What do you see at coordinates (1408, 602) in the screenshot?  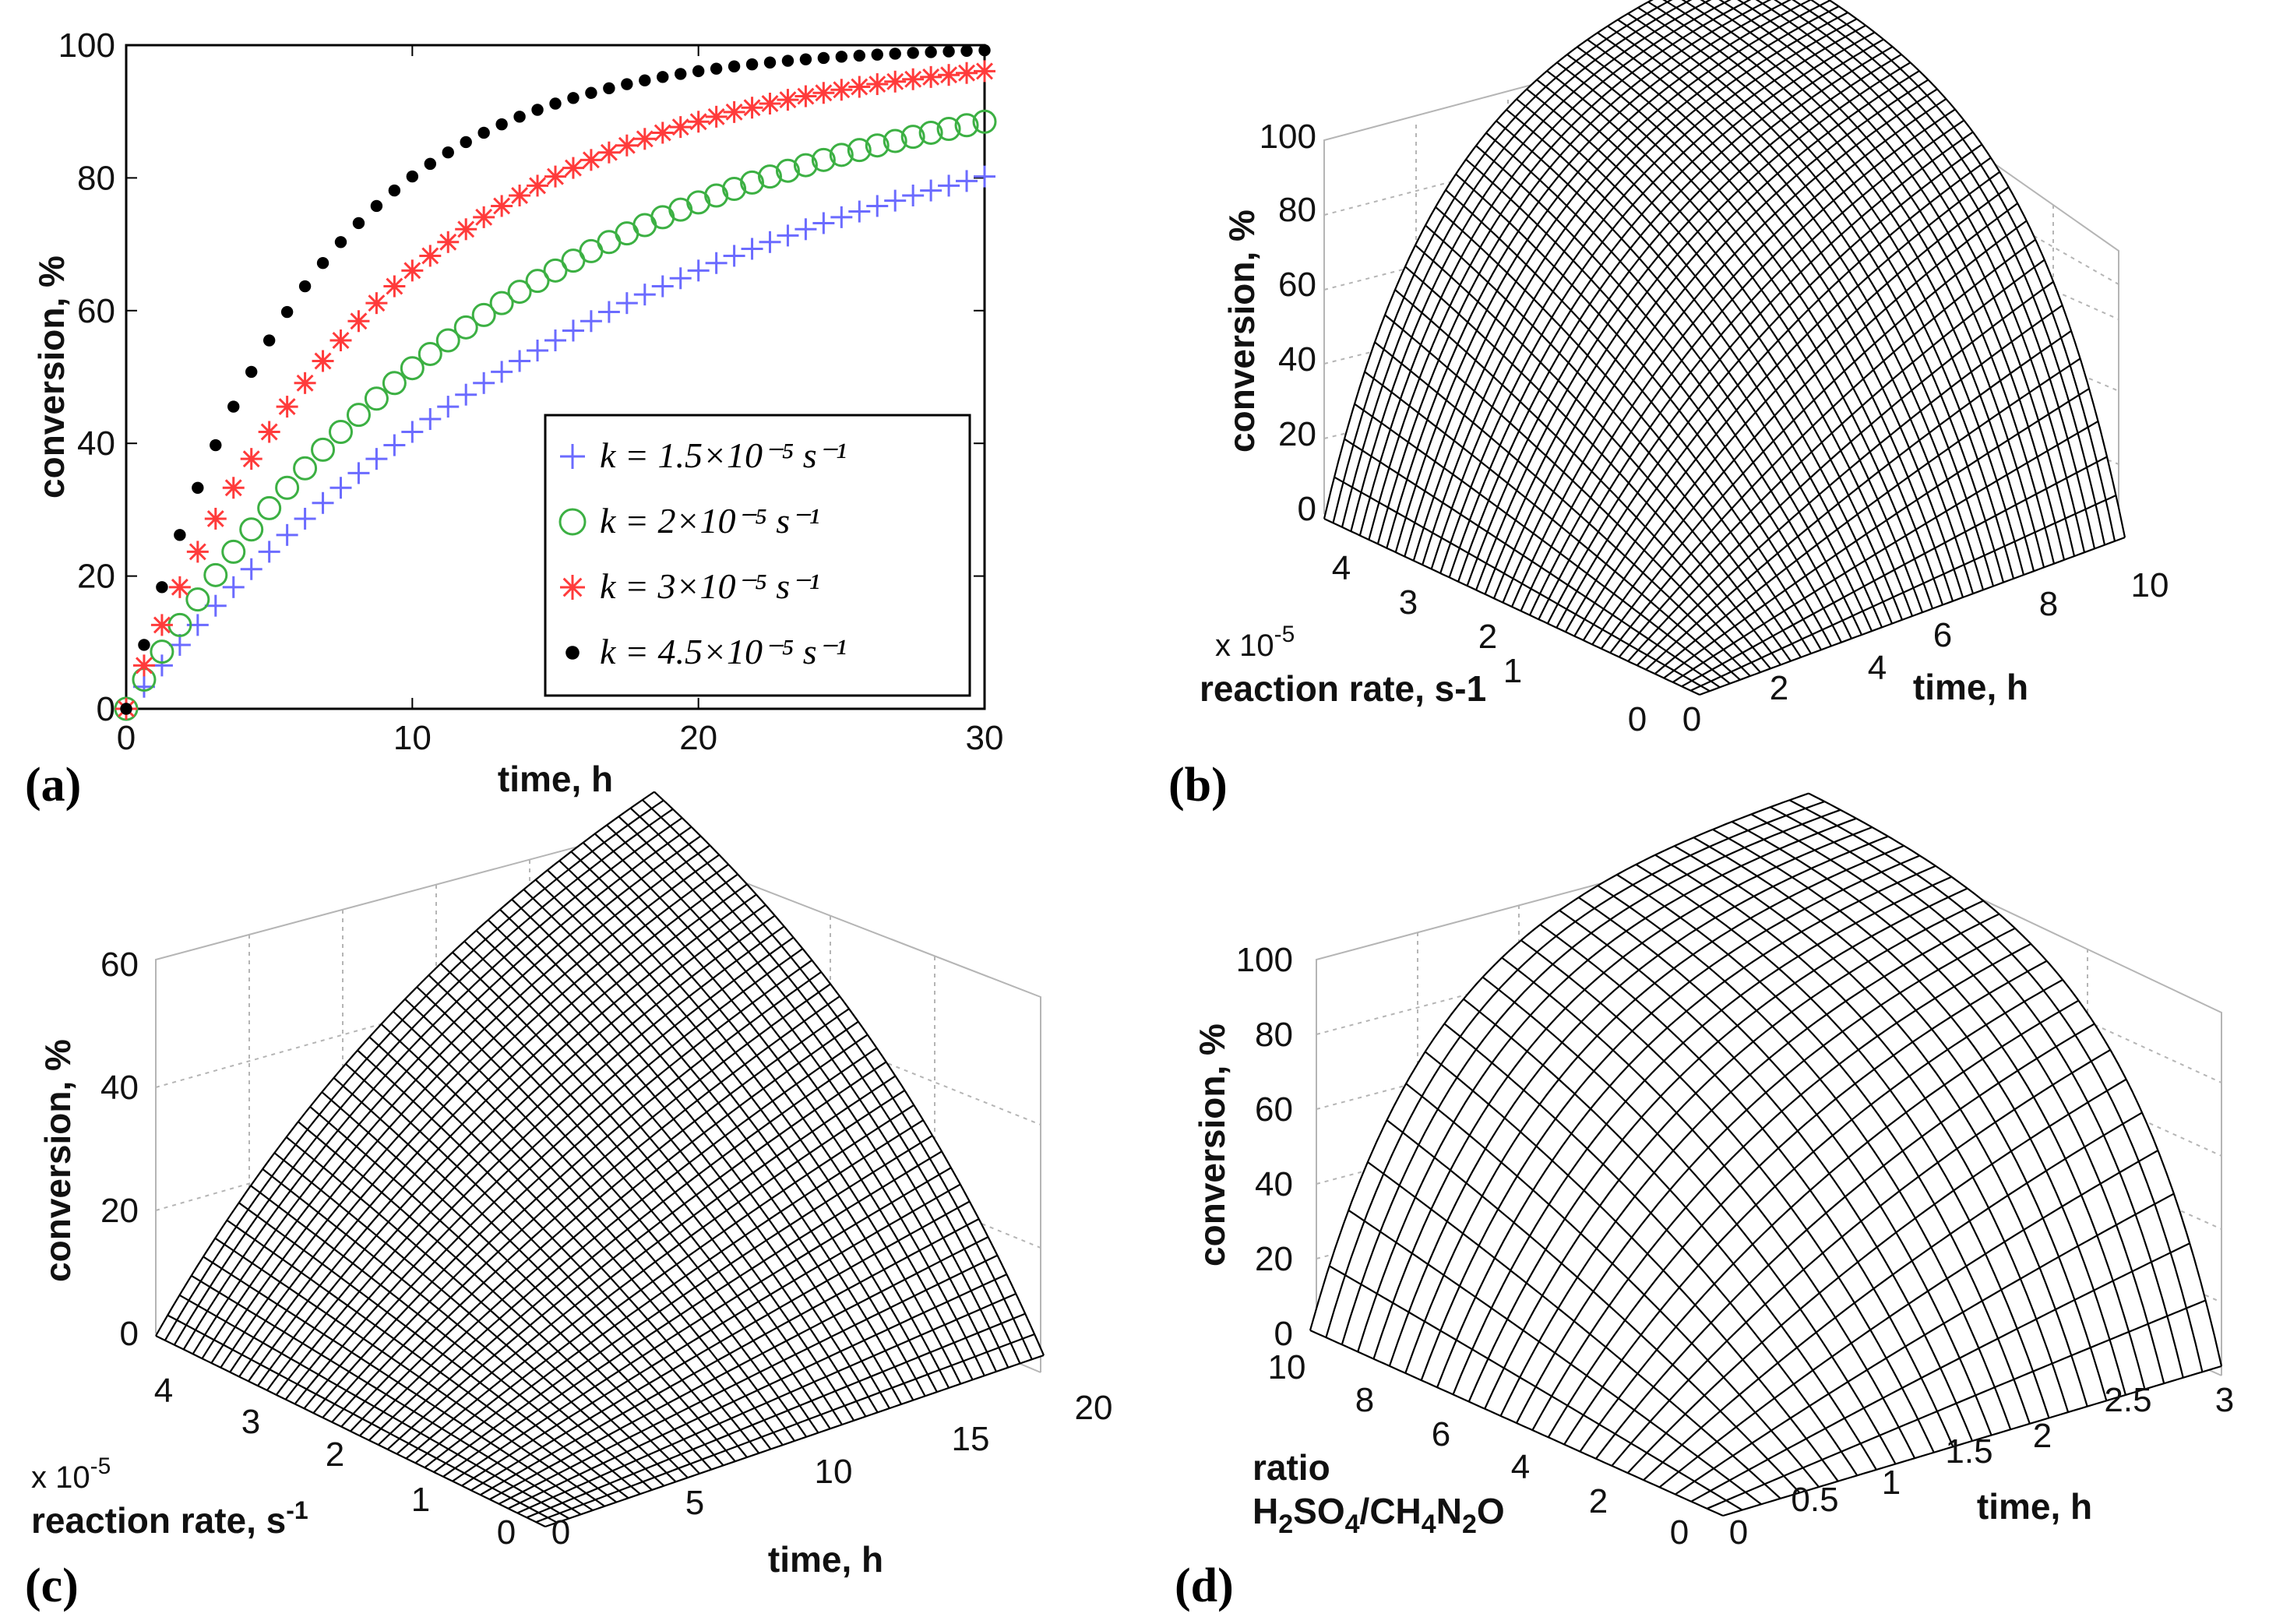 I see `b-y-tick: 3` at bounding box center [1408, 602].